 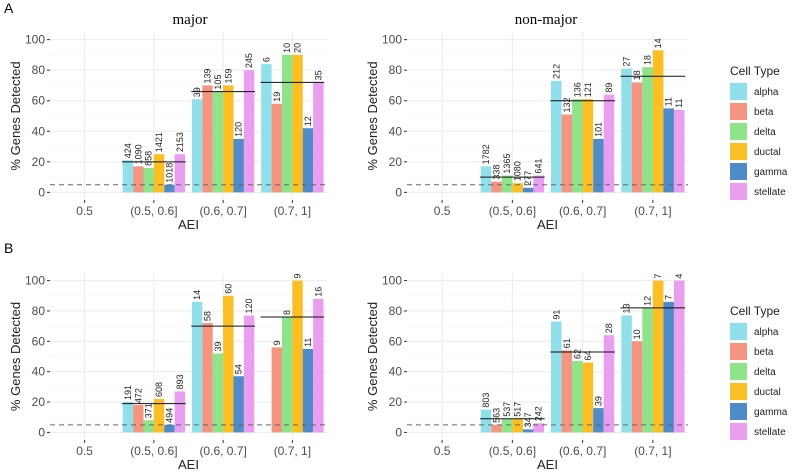 What do you see at coordinates (770, 192) in the screenshot?
I see `legend-0-label-stellate: stellate` at bounding box center [770, 192].